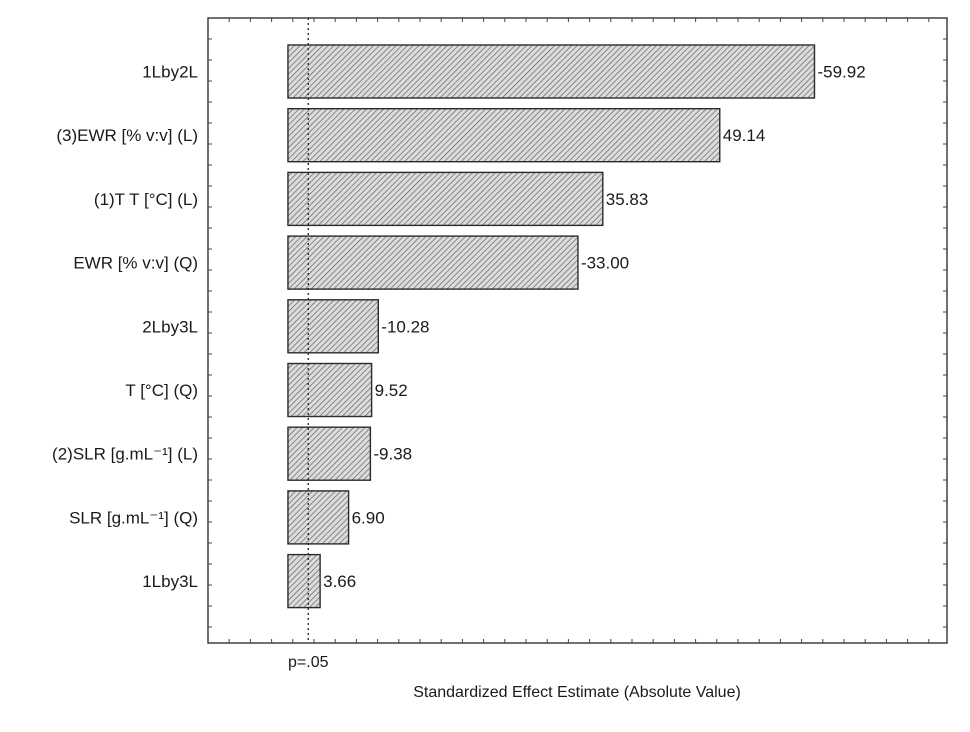 This screenshot has height=732, width=970. What do you see at coordinates (161, 390) in the screenshot?
I see `category-label: T [°C] (Q)` at bounding box center [161, 390].